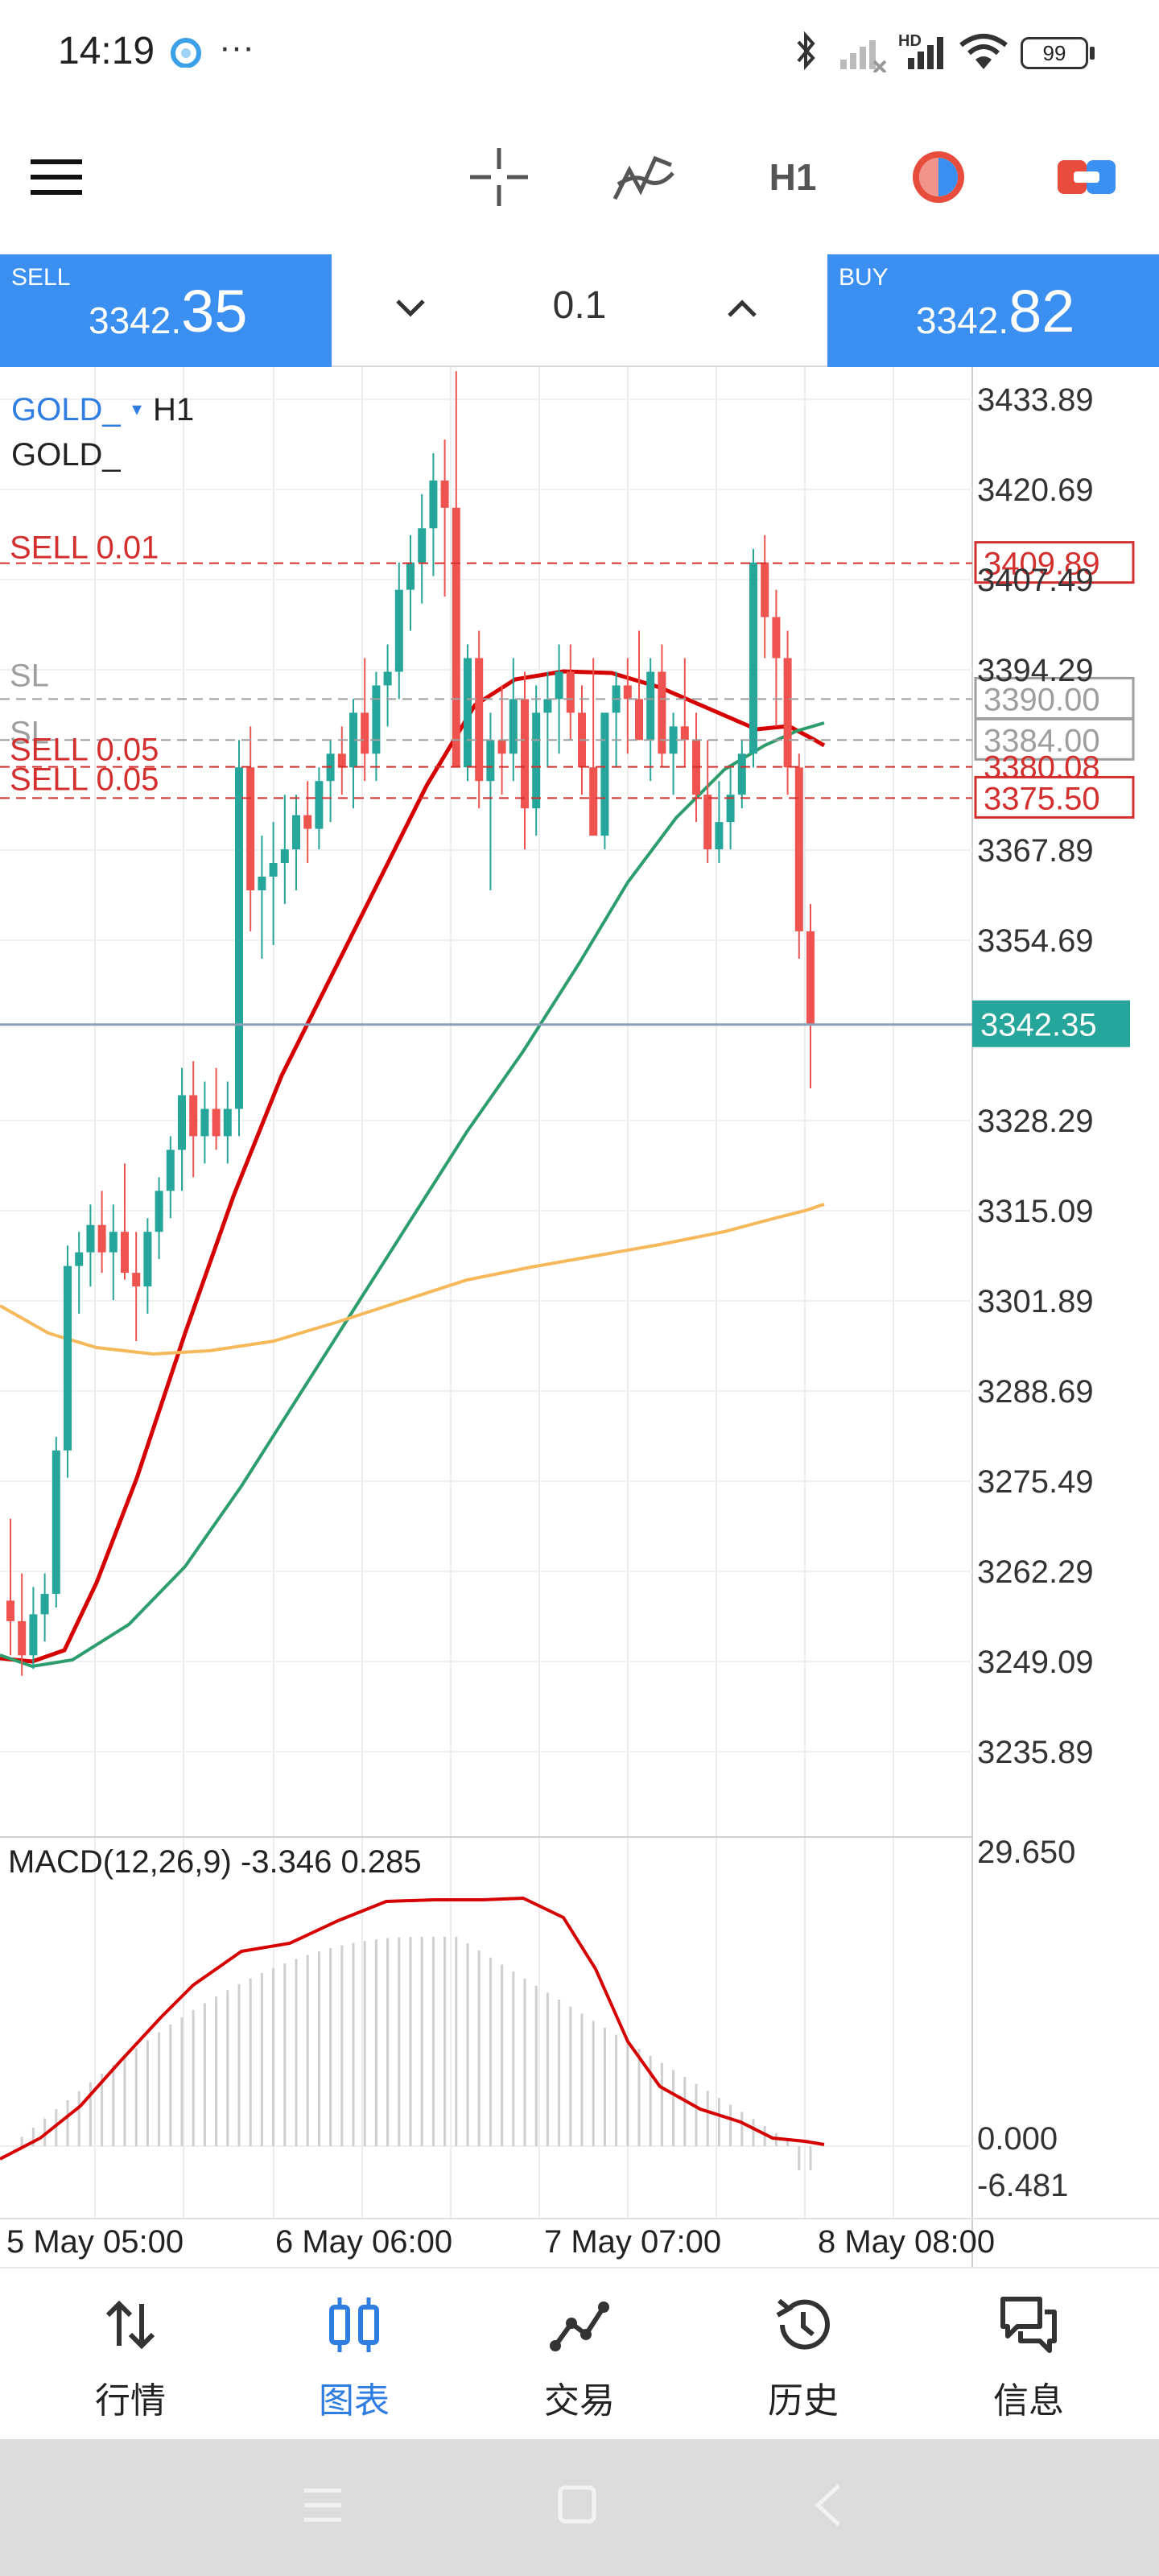  I want to click on order-line-label: SELL 0.01, so click(84, 548).